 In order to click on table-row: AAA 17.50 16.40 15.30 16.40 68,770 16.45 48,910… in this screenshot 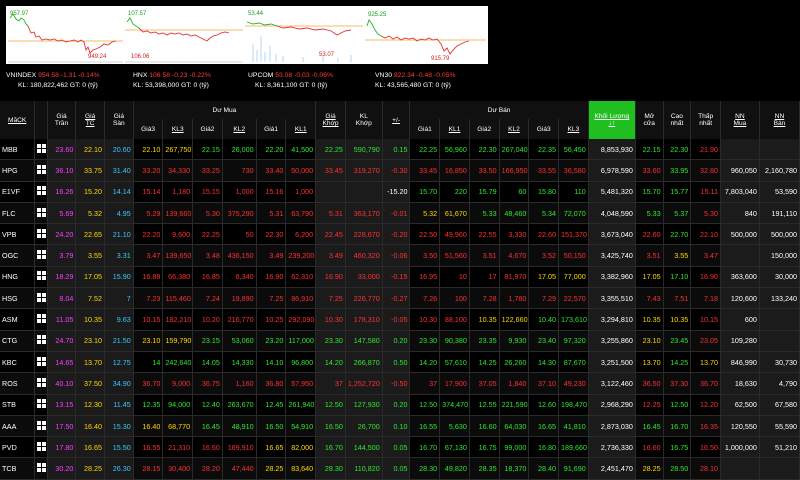, I will do `click(400, 426)`.